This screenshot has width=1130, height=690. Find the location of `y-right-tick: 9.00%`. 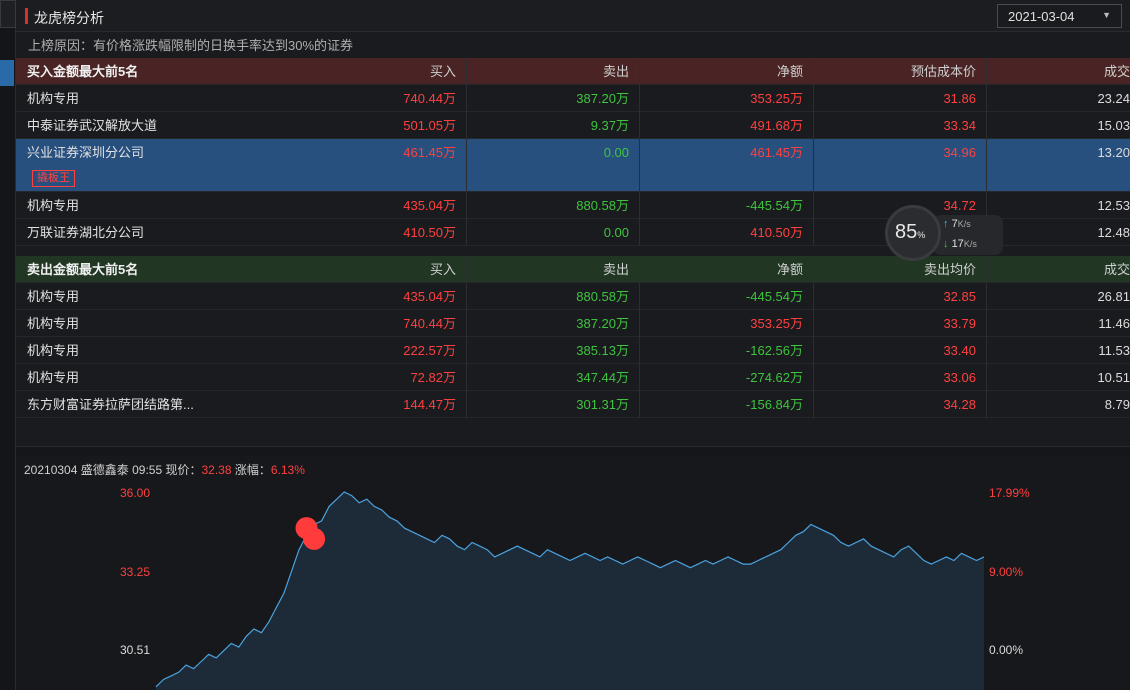

y-right-tick: 9.00% is located at coordinates (1006, 572).